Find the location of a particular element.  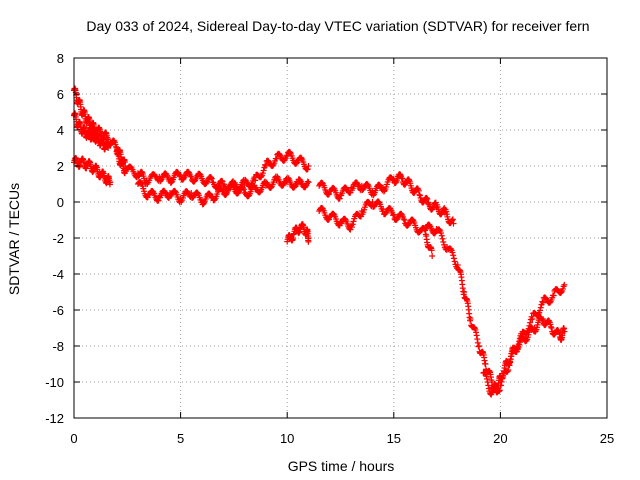

y-tick-label: -6 is located at coordinates (58, 310).